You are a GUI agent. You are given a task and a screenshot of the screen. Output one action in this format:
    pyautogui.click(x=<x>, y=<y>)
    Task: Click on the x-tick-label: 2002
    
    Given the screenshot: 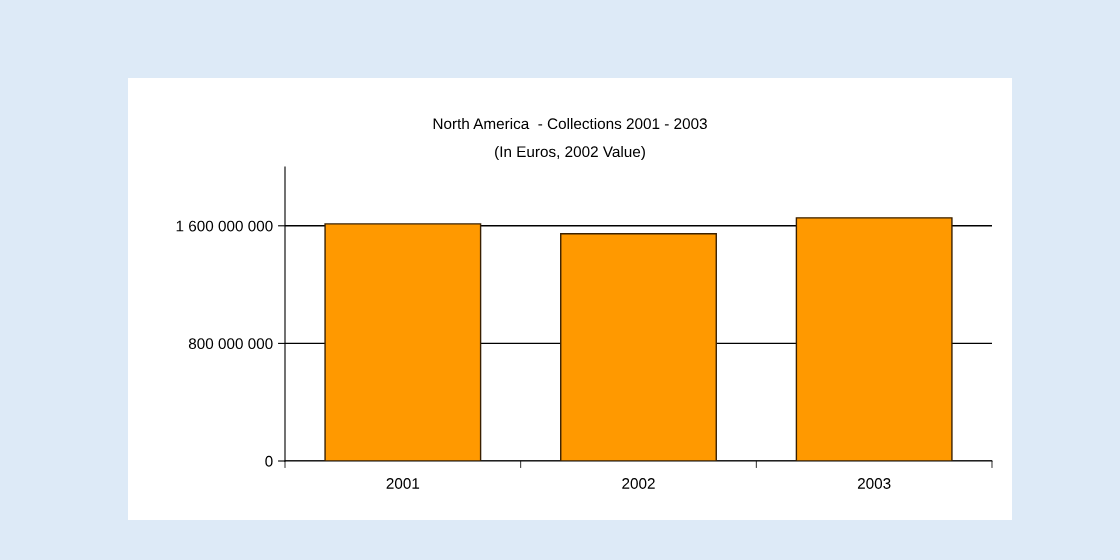 What is the action you would take?
    pyautogui.click(x=638, y=483)
    